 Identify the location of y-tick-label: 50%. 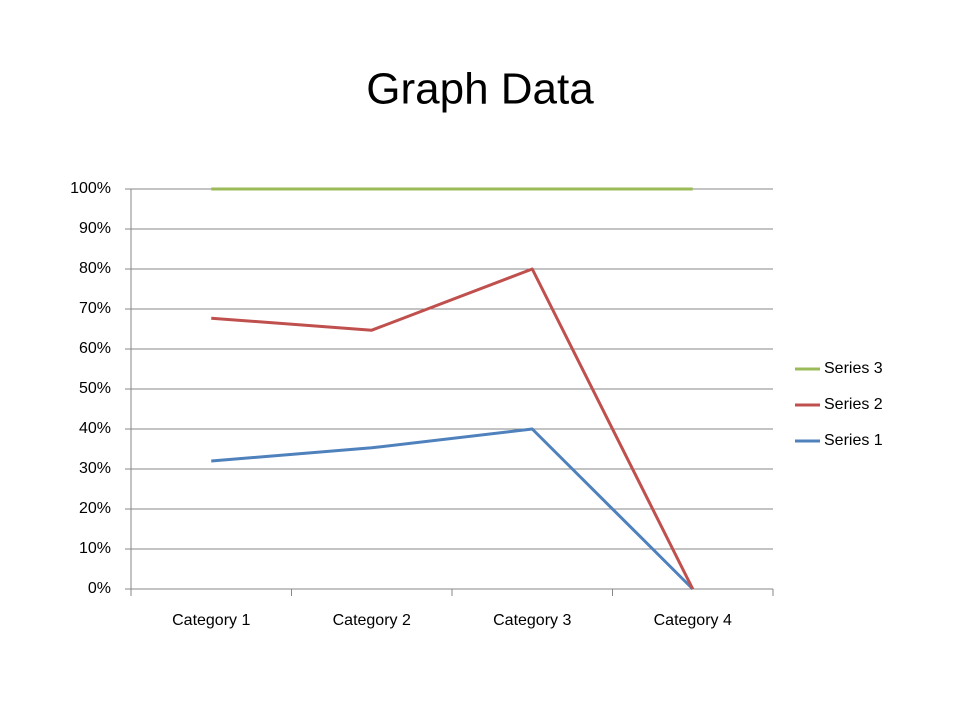
(95, 388).